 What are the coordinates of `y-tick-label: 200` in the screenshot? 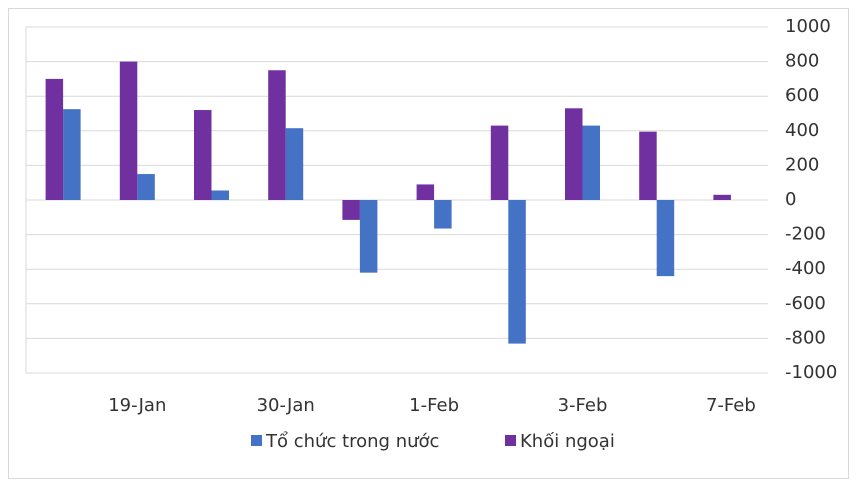 It's located at (802, 164).